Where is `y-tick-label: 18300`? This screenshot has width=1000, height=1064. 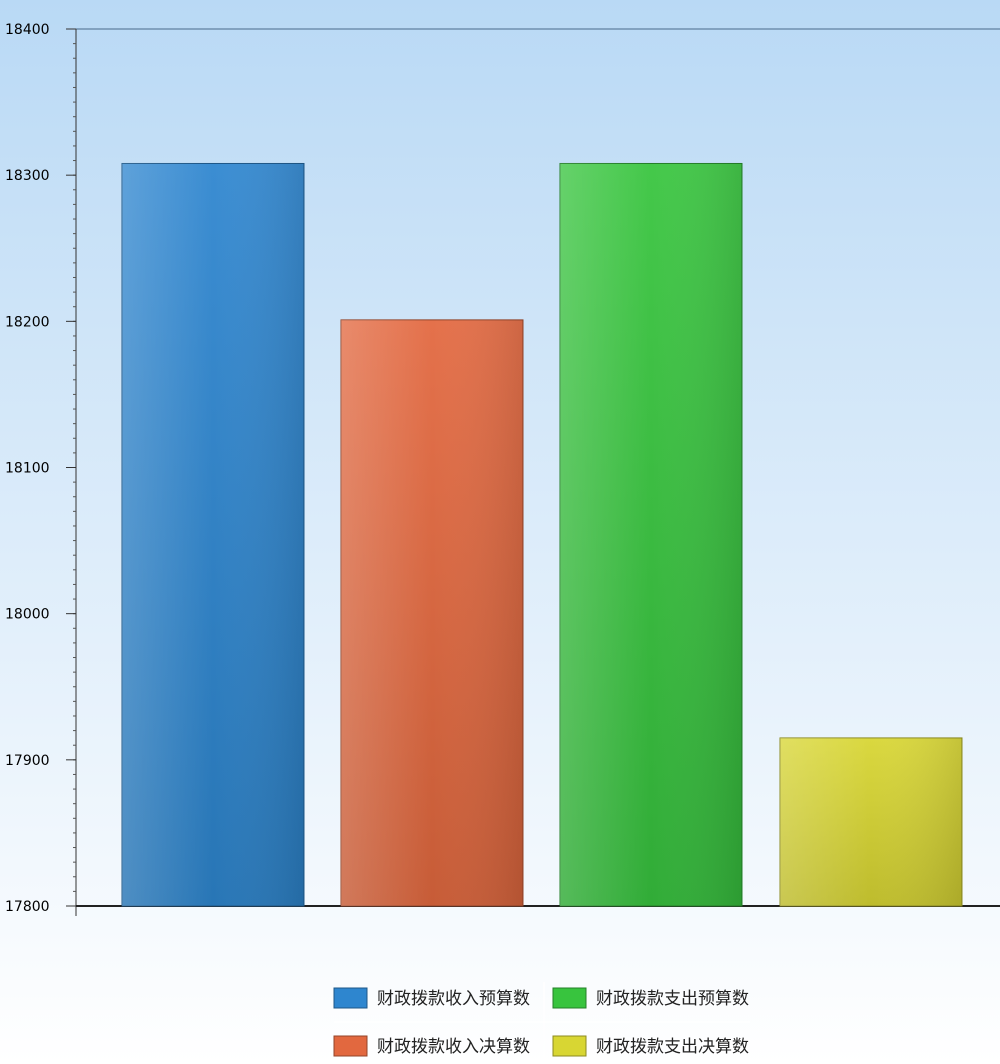 y-tick-label: 18300 is located at coordinates (27, 176).